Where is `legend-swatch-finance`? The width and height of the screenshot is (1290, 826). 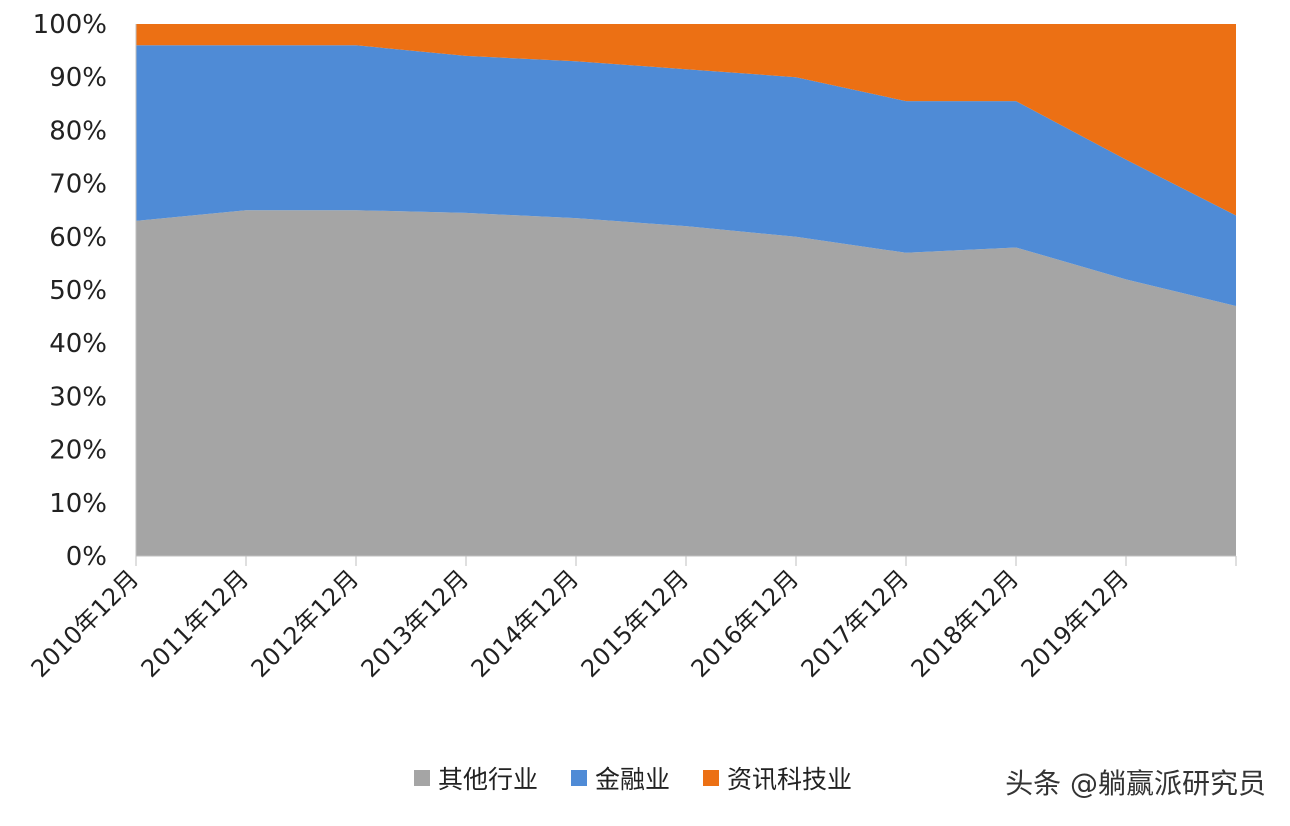 legend-swatch-finance is located at coordinates (579, 778).